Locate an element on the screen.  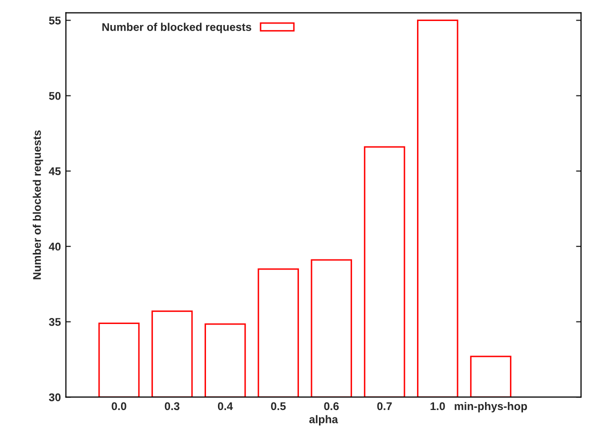
y-tick-label: 40 is located at coordinates (54, 246).